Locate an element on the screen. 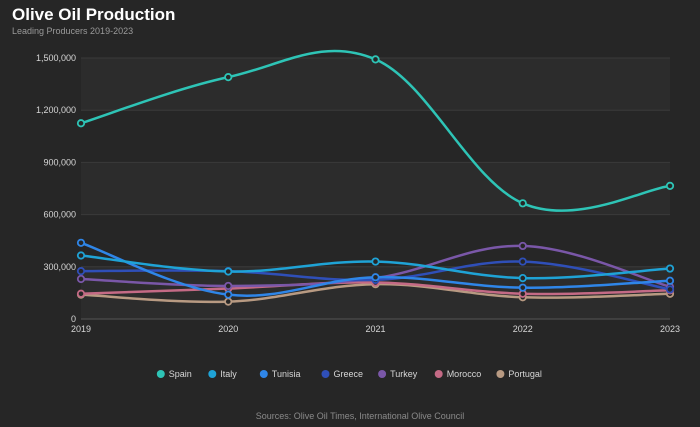 The image size is (700, 427). series-tunisia is located at coordinates (375, 268).